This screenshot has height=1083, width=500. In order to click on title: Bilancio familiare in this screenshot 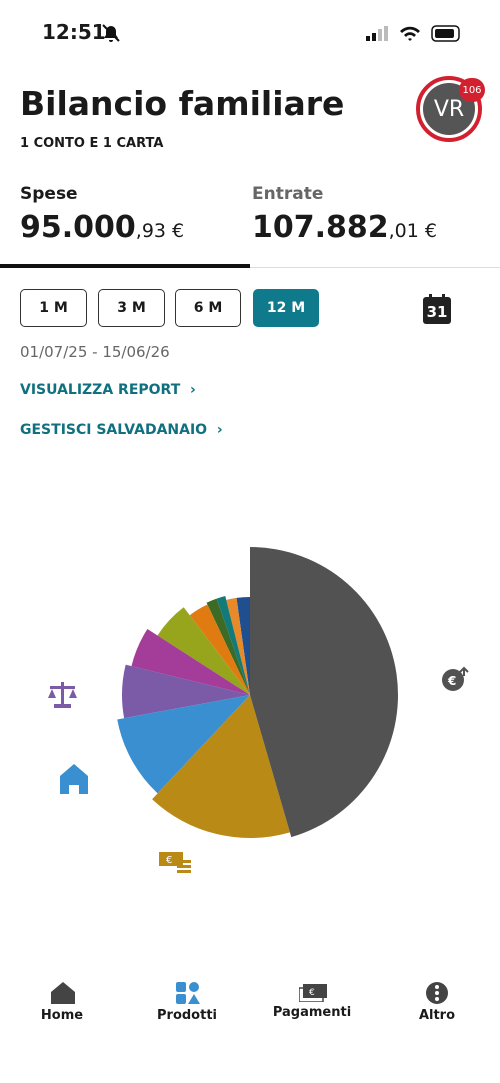, I will do `click(182, 103)`.